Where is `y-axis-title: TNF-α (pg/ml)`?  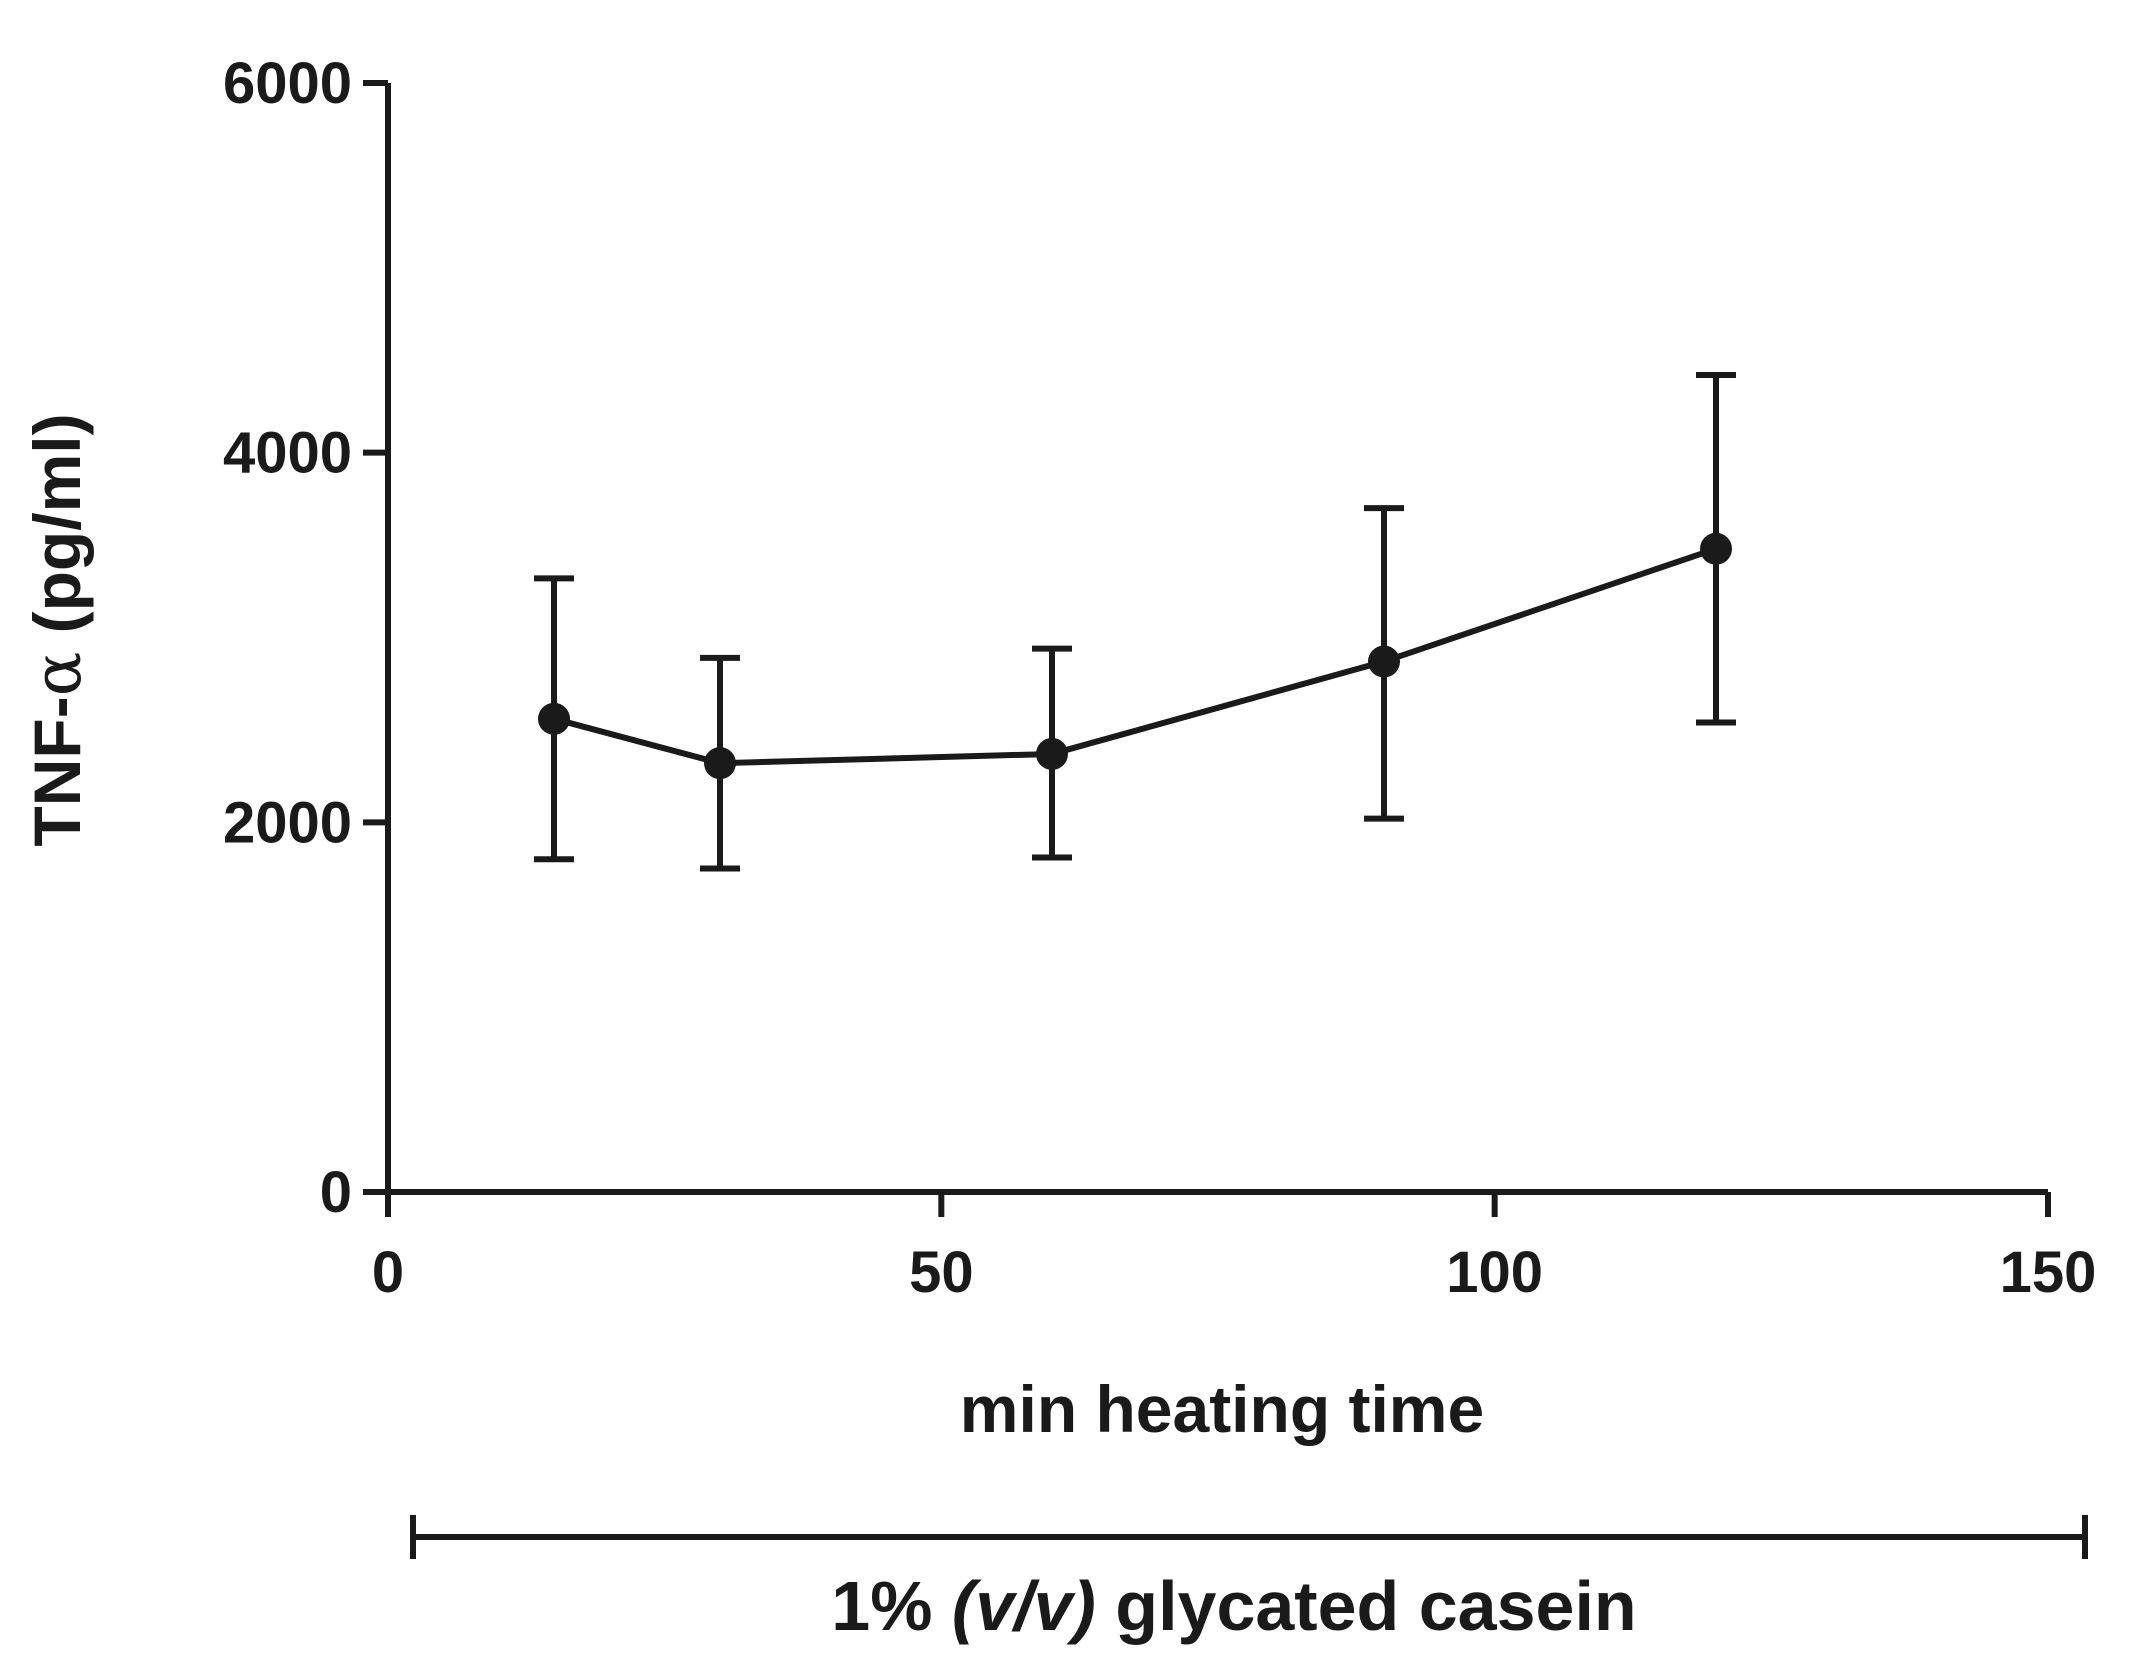
y-axis-title: TNF-α (pg/ml) is located at coordinates (57, 629).